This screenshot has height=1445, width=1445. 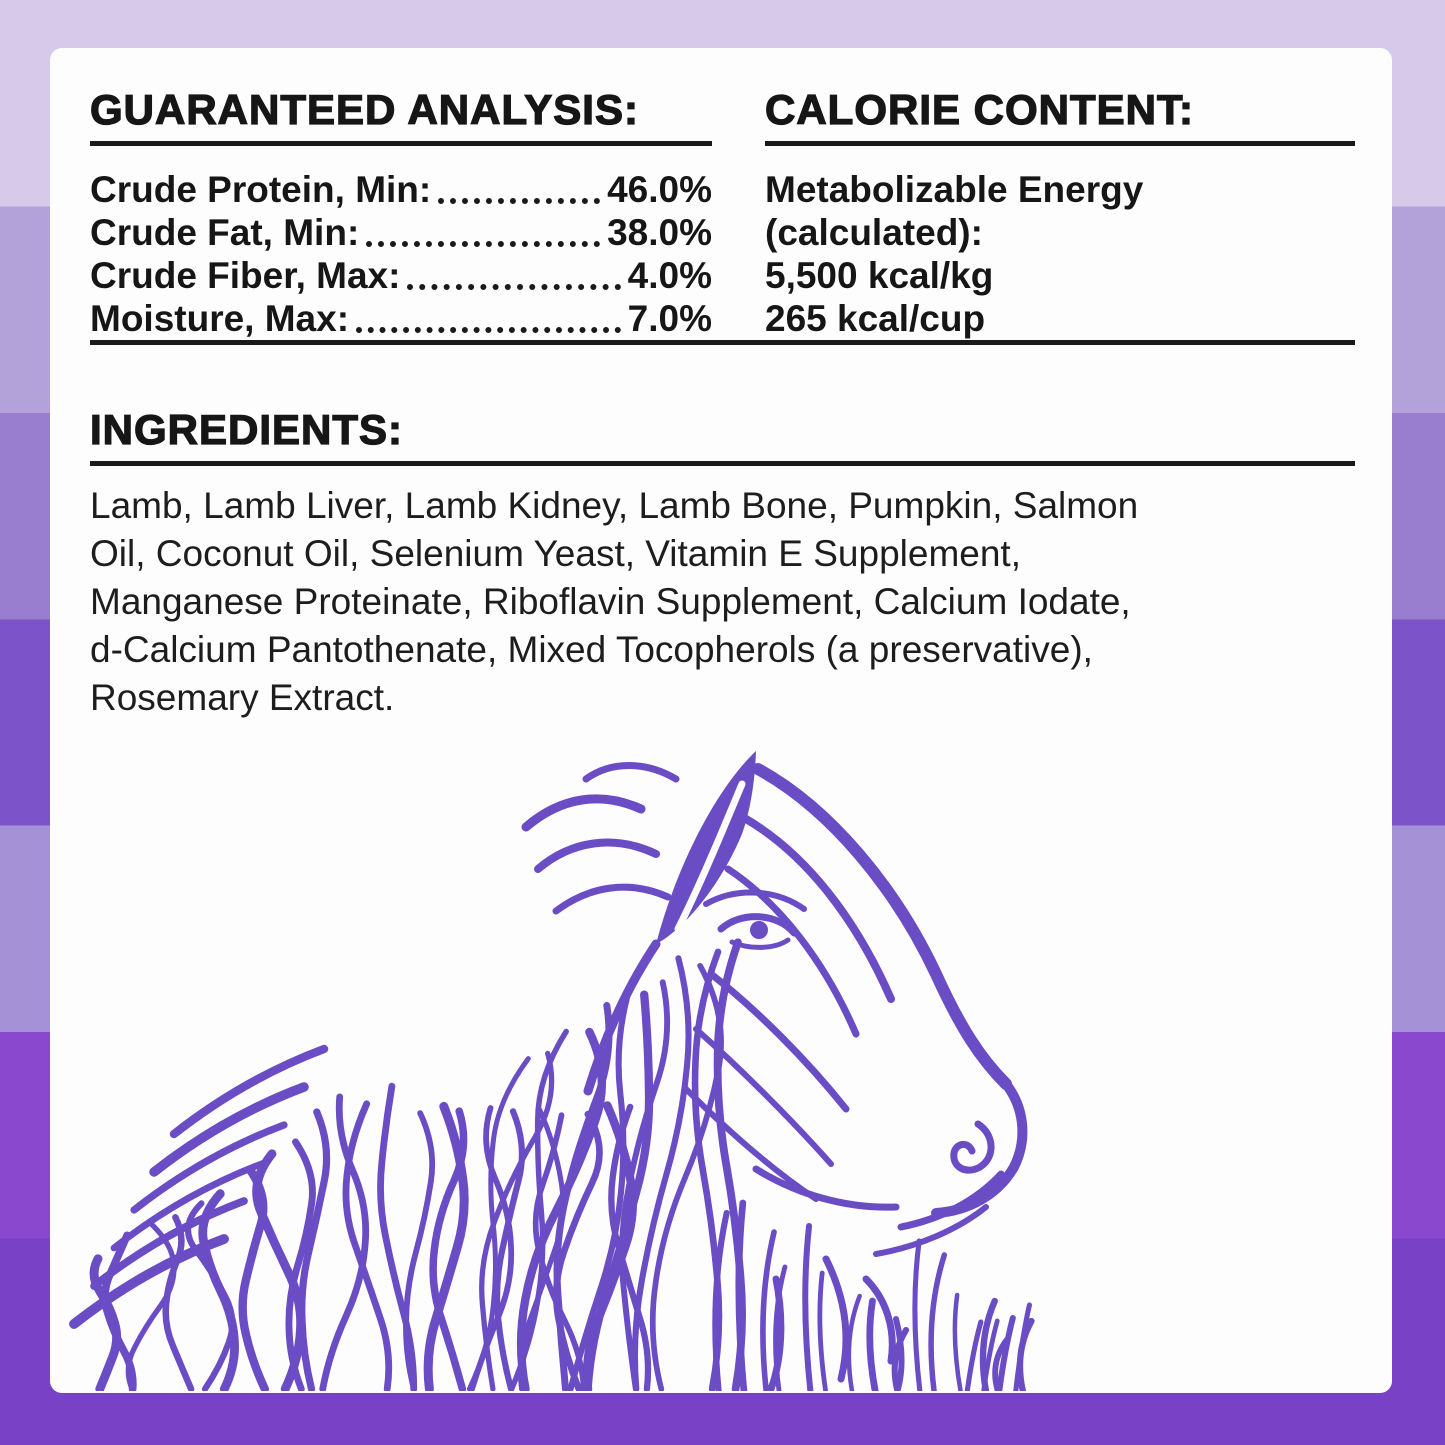 What do you see at coordinates (659, 189) in the screenshot?
I see `row-value: 46.0%` at bounding box center [659, 189].